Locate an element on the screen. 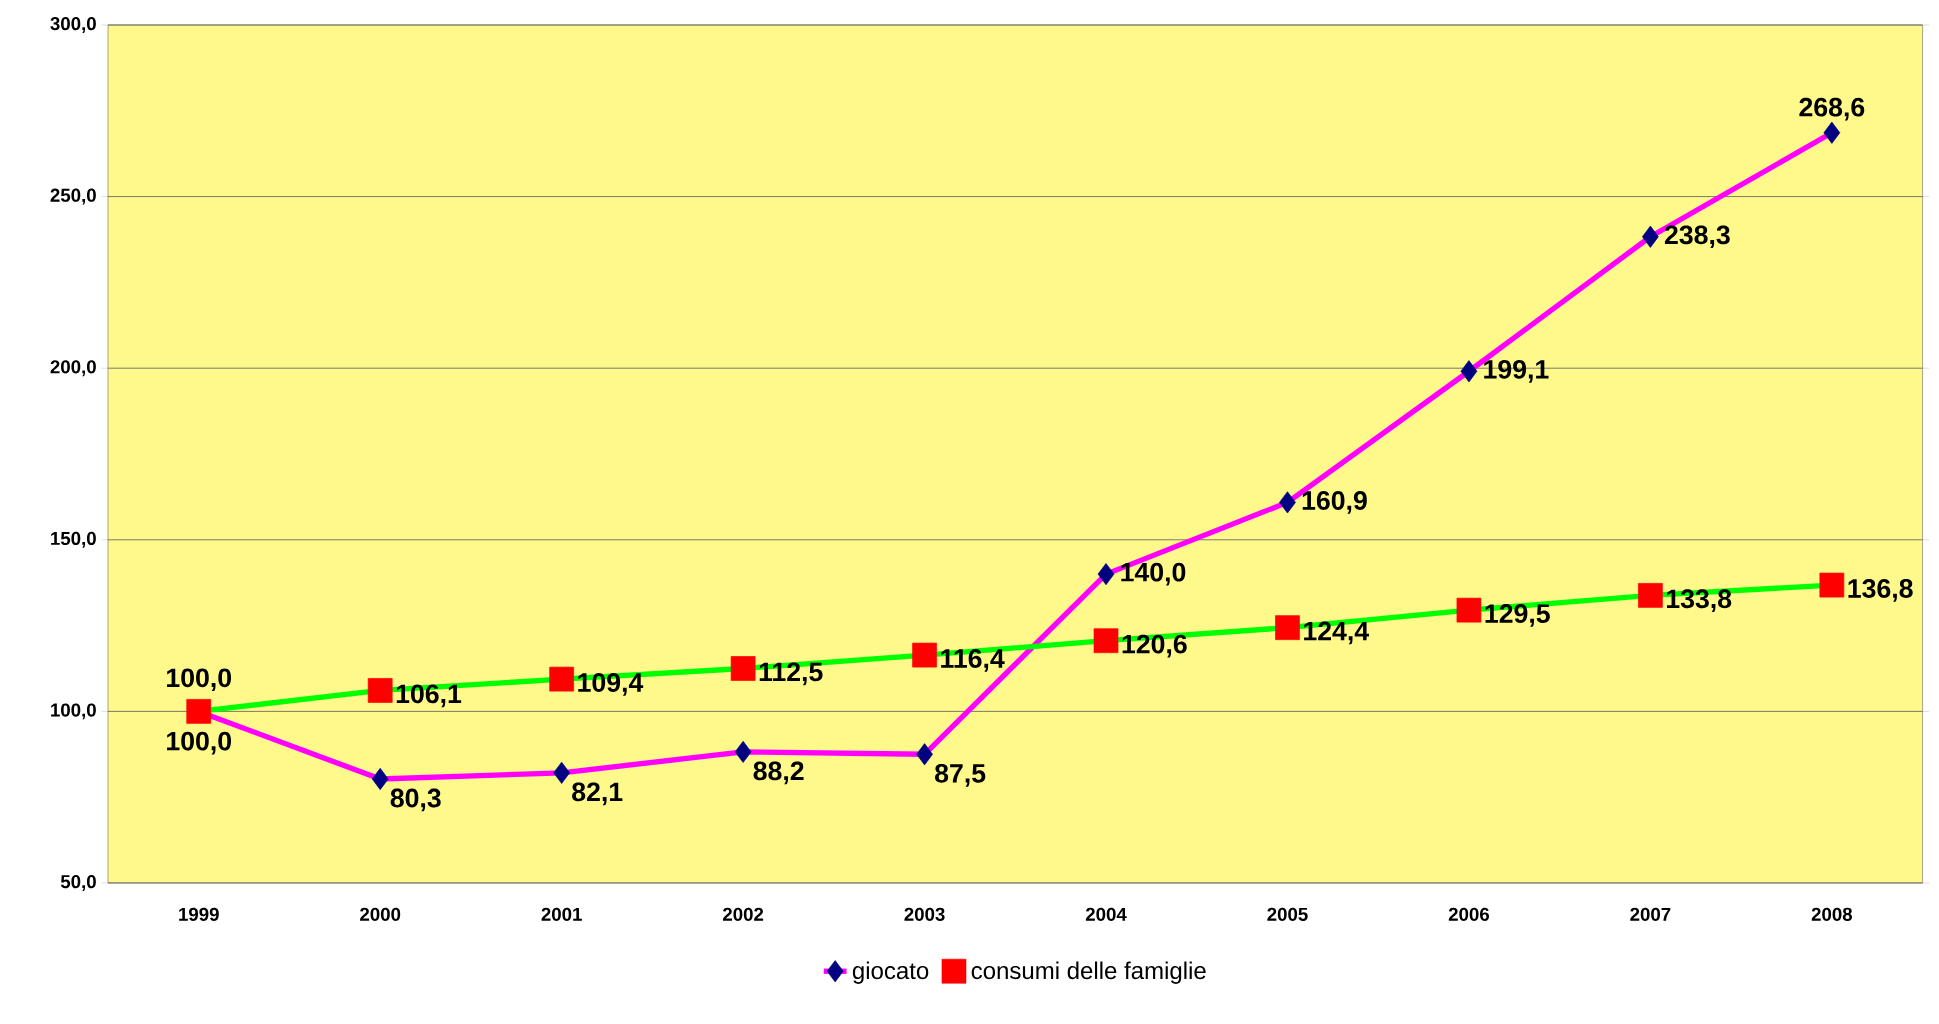 The height and width of the screenshot is (1024, 1939). legend-label: giocato is located at coordinates (890, 972).